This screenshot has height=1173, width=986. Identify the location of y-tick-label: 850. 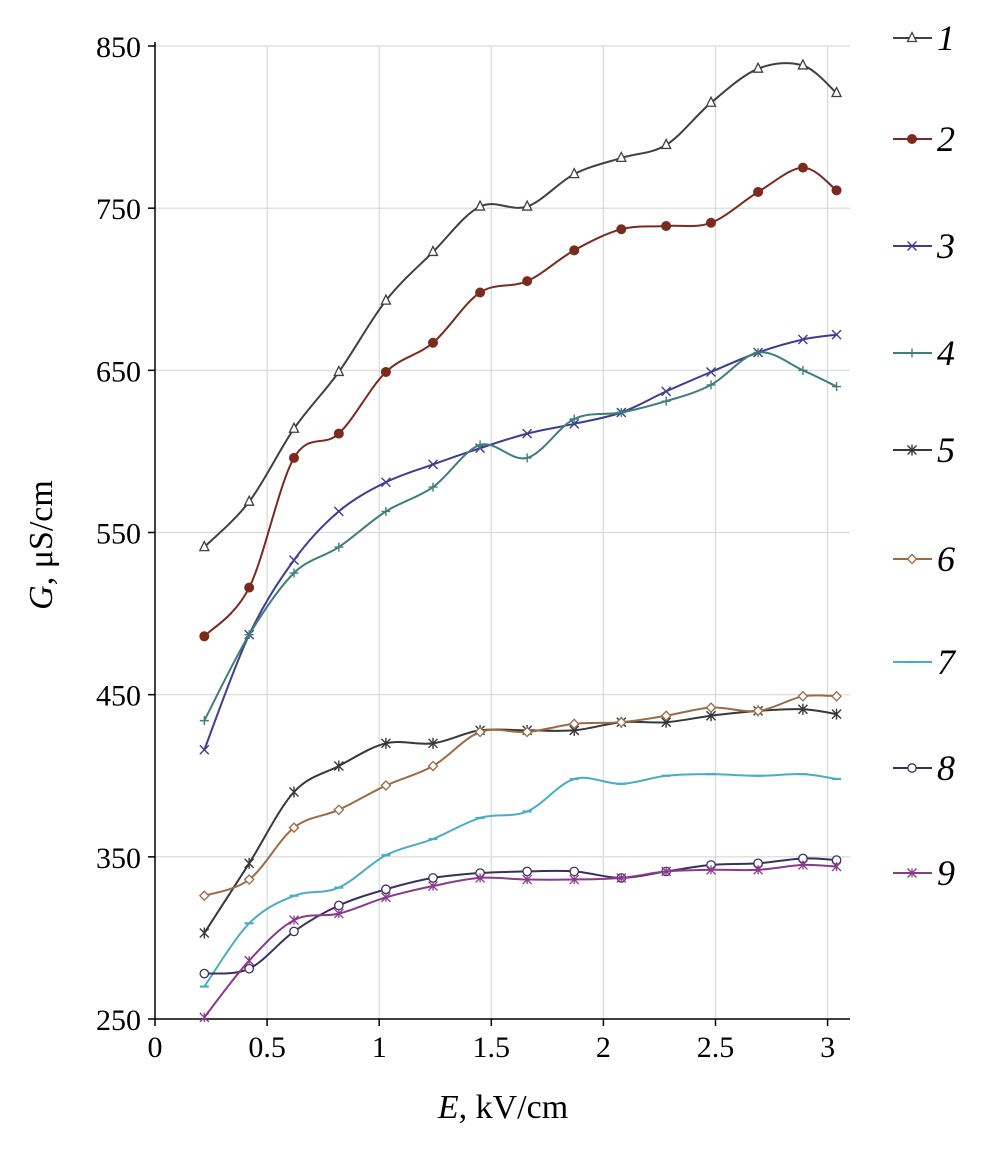
(118, 47).